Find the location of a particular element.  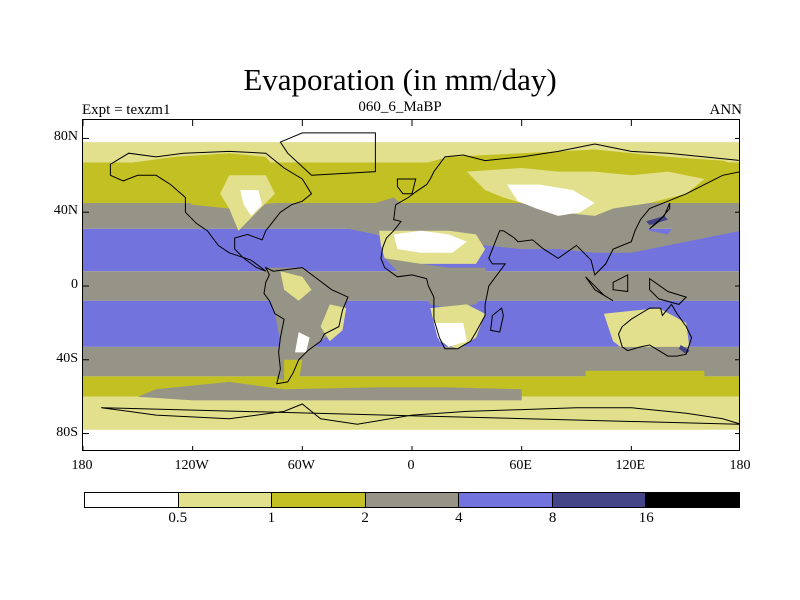

y-tick-label: 40N is located at coordinates (65, 211).